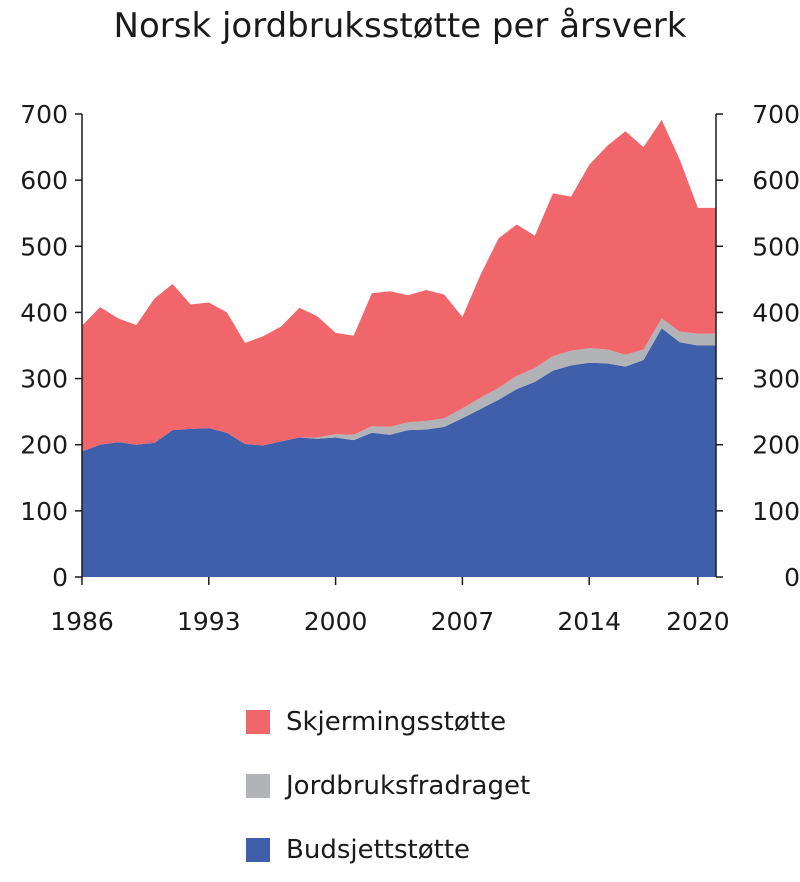 The image size is (800, 882). I want to click on x-tick-label: 1993, so click(209, 621).